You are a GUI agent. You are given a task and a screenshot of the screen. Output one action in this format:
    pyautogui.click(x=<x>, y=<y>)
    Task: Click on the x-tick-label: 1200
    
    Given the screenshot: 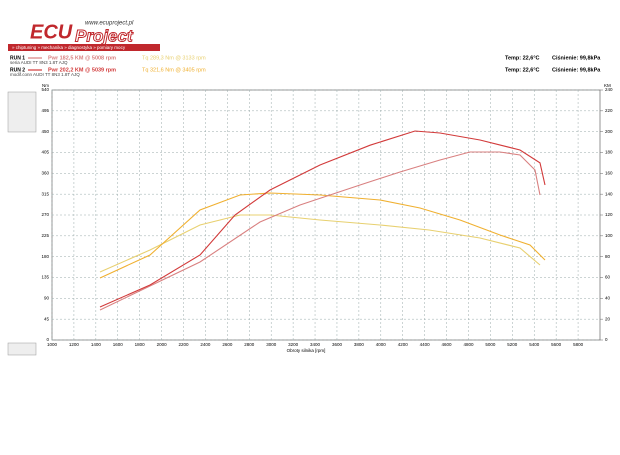 What is the action you would take?
    pyautogui.click(x=74, y=344)
    